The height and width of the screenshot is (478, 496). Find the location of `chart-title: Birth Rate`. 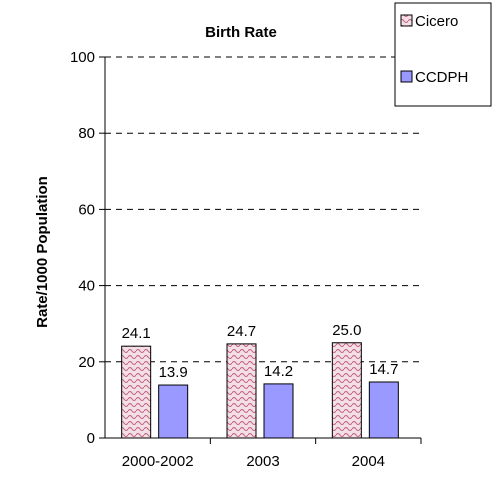

chart-title: Birth Rate is located at coordinates (241, 32).